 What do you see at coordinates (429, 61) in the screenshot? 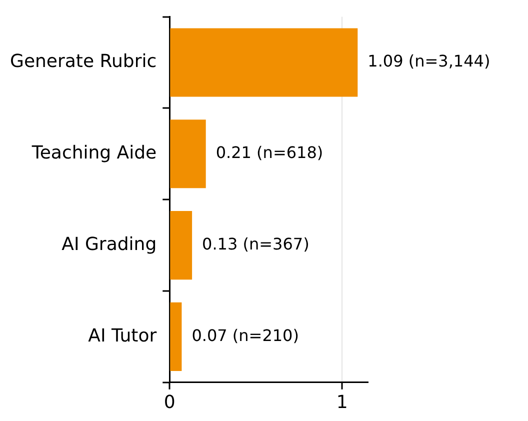
I see `data-label: 1.09 (n=3,144)` at bounding box center [429, 61].